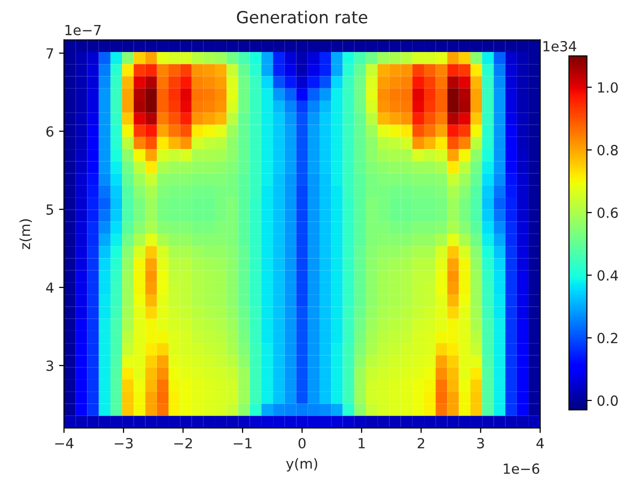 The width and height of the screenshot is (640, 495). Describe the element at coordinates (559, 46) in the screenshot. I see `text: 1e34` at that location.